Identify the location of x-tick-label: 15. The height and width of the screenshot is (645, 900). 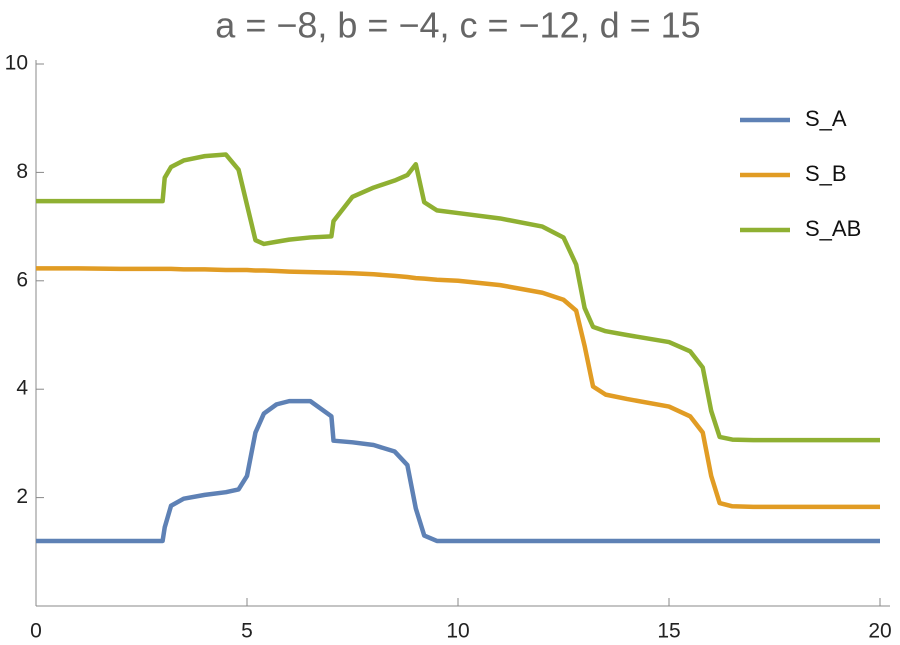
(668, 631).